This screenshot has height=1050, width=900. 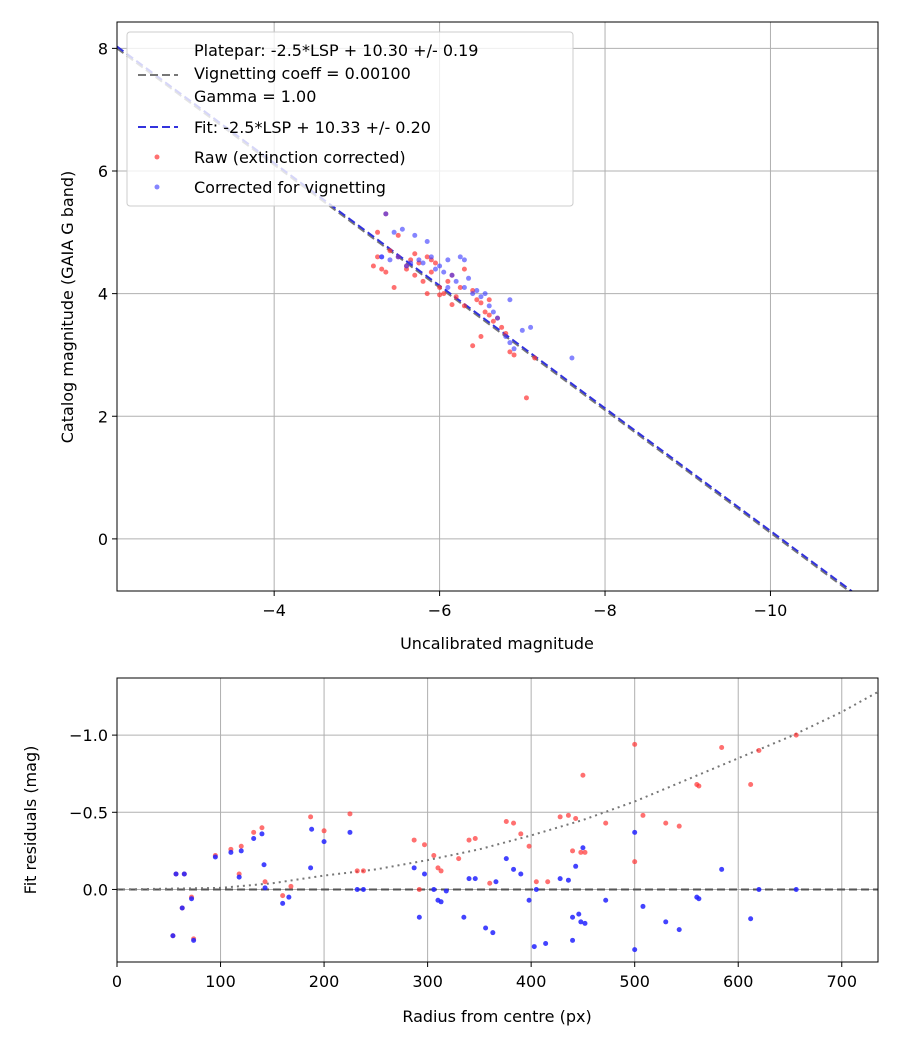 What do you see at coordinates (496, 1016) in the screenshot?
I see `bottom-x-axis-label: Radius from centre (px)` at bounding box center [496, 1016].